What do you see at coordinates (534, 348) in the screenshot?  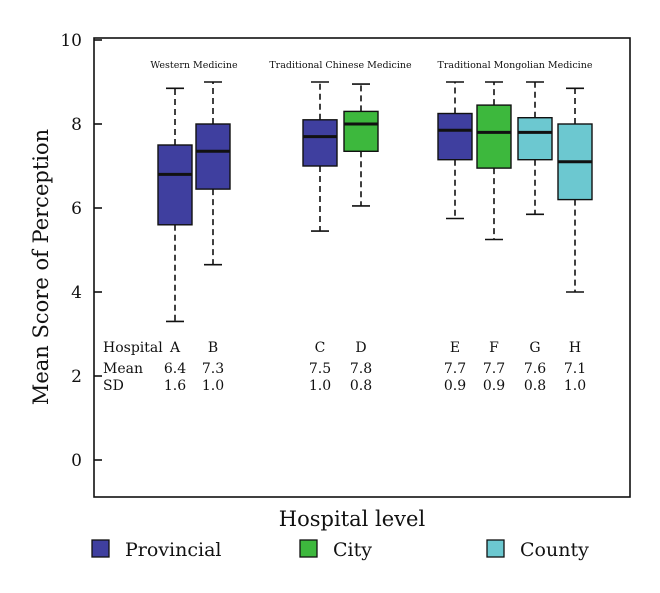 I see `stats-hospital: G` at bounding box center [534, 348].